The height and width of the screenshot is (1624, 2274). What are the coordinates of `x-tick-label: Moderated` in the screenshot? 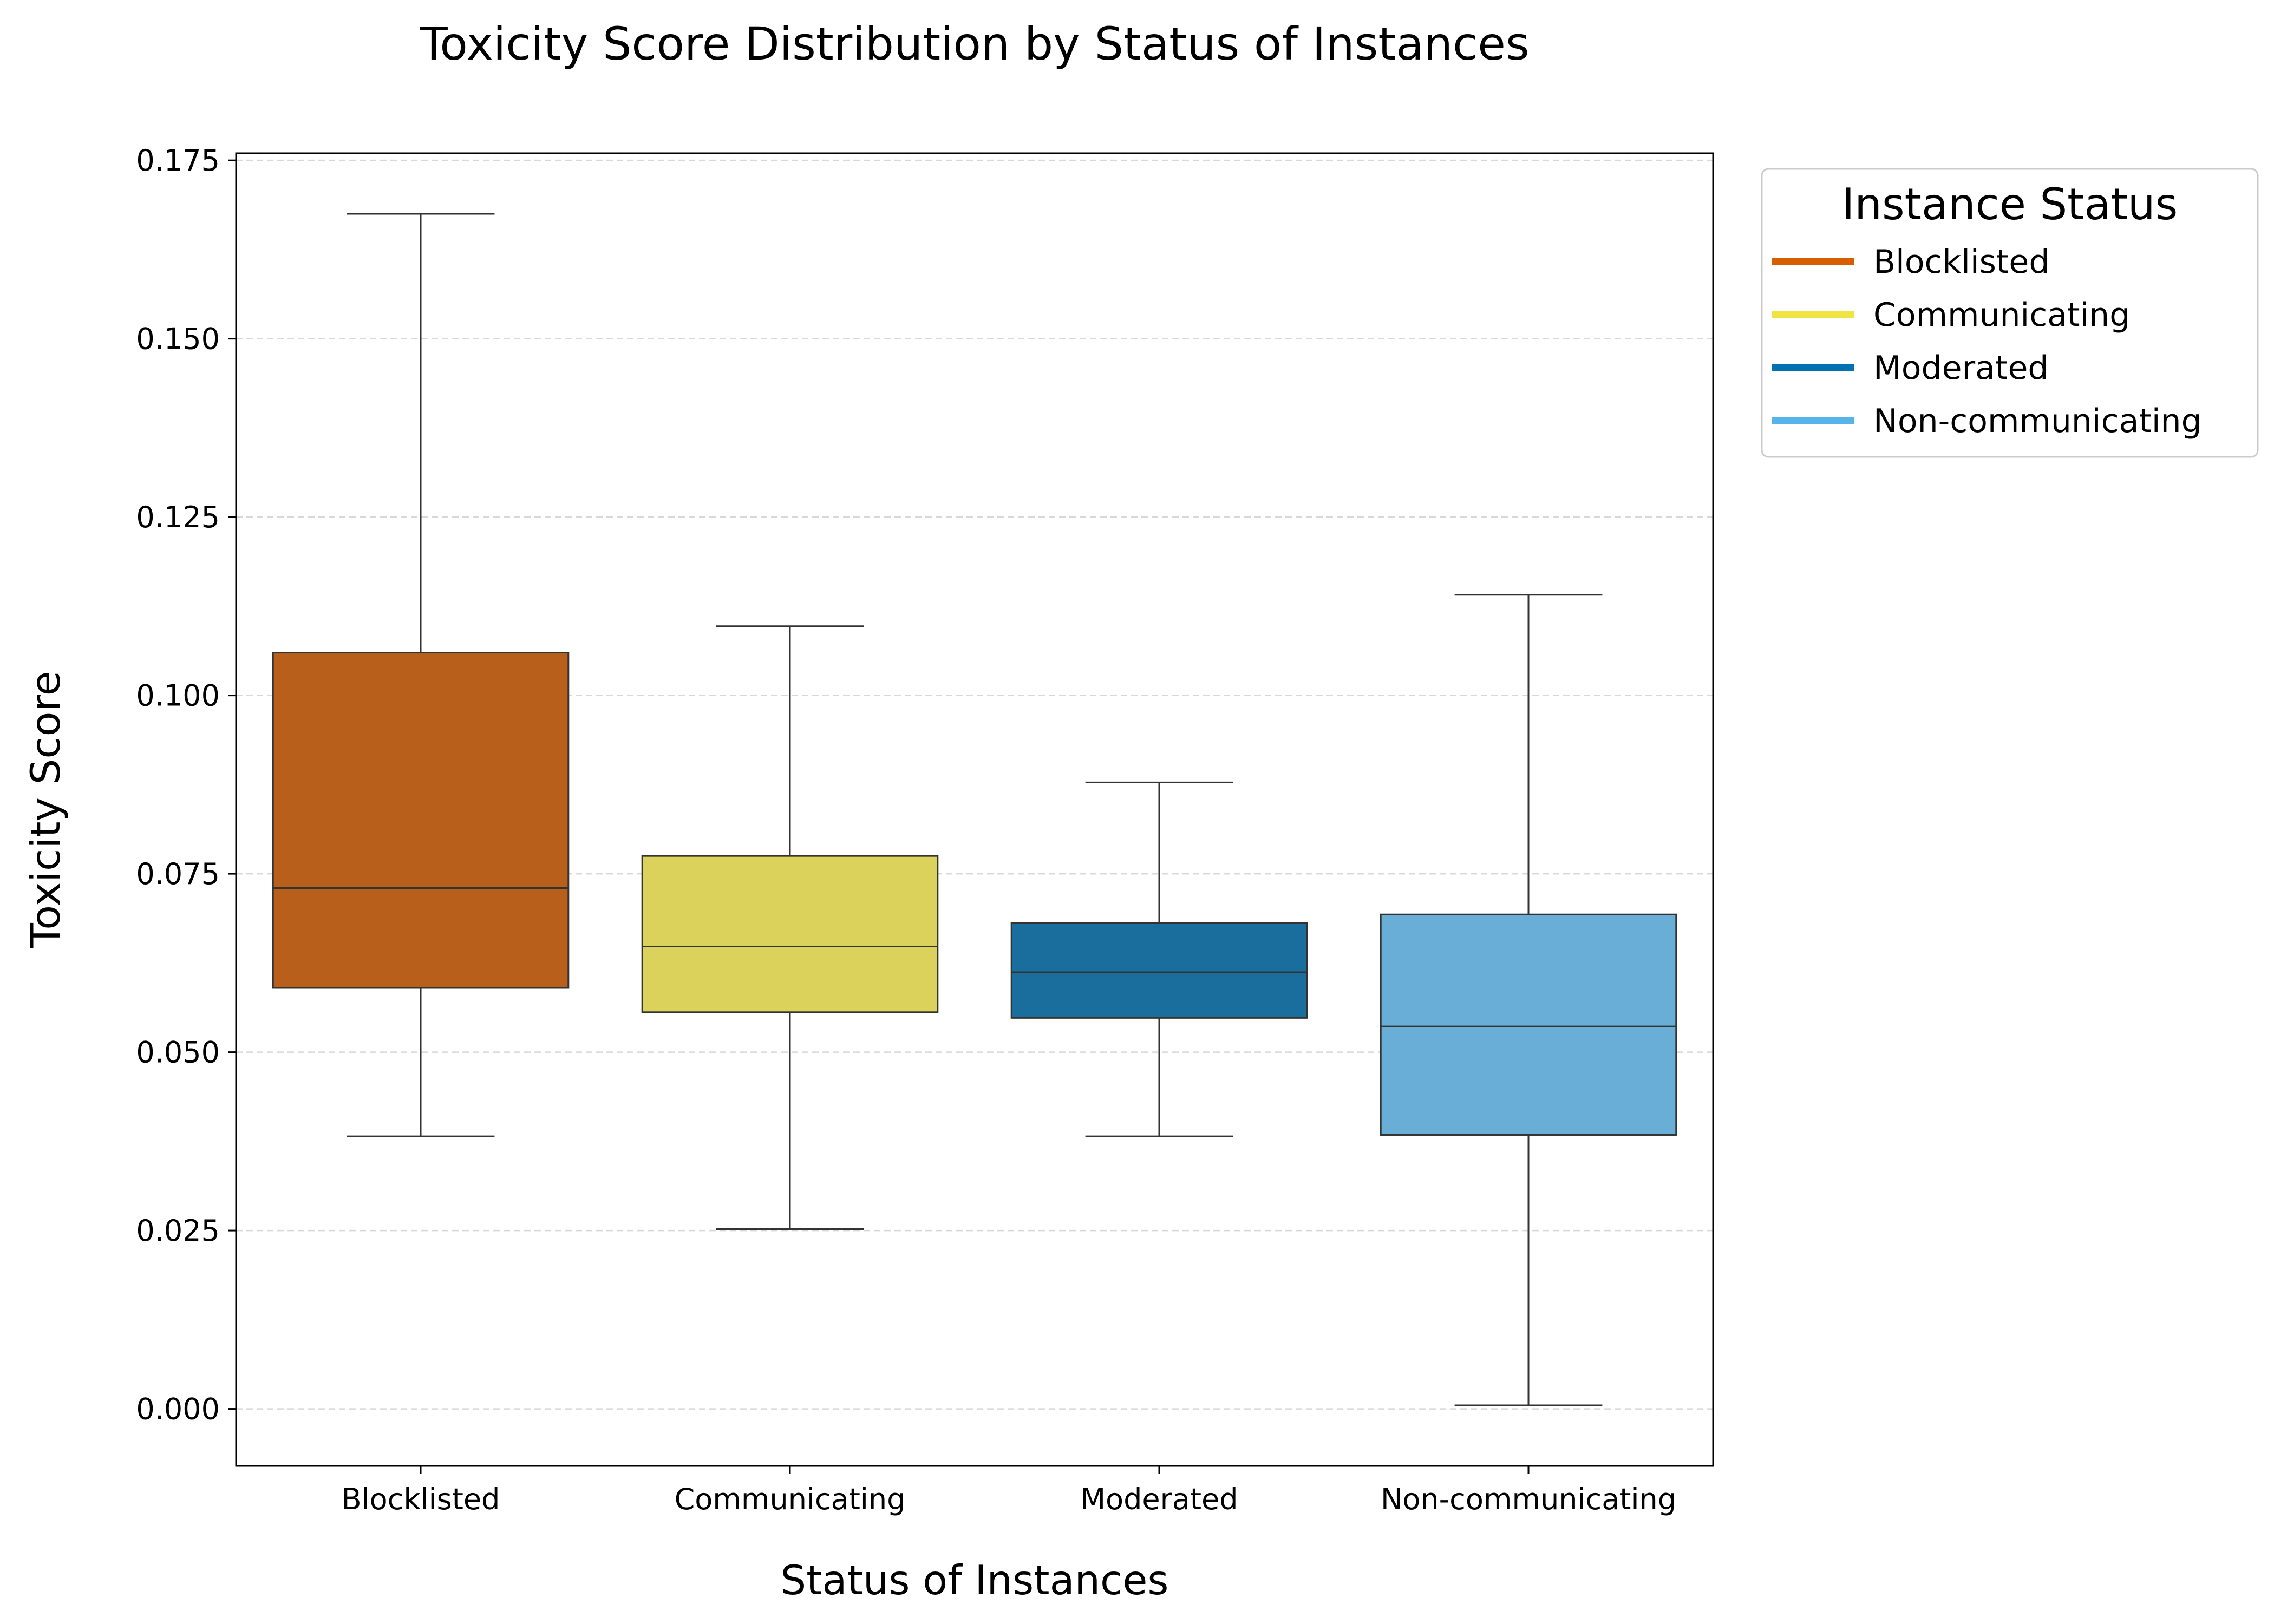 It's located at (1159, 1499).